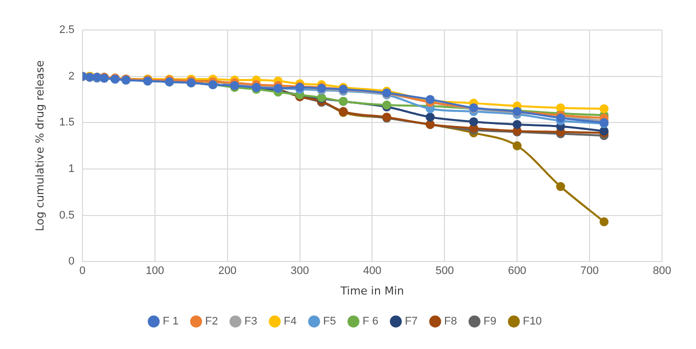 The width and height of the screenshot is (696, 349). Describe the element at coordinates (39, 146) in the screenshot. I see `y-axis-title: Log cumulative % drug release` at that location.